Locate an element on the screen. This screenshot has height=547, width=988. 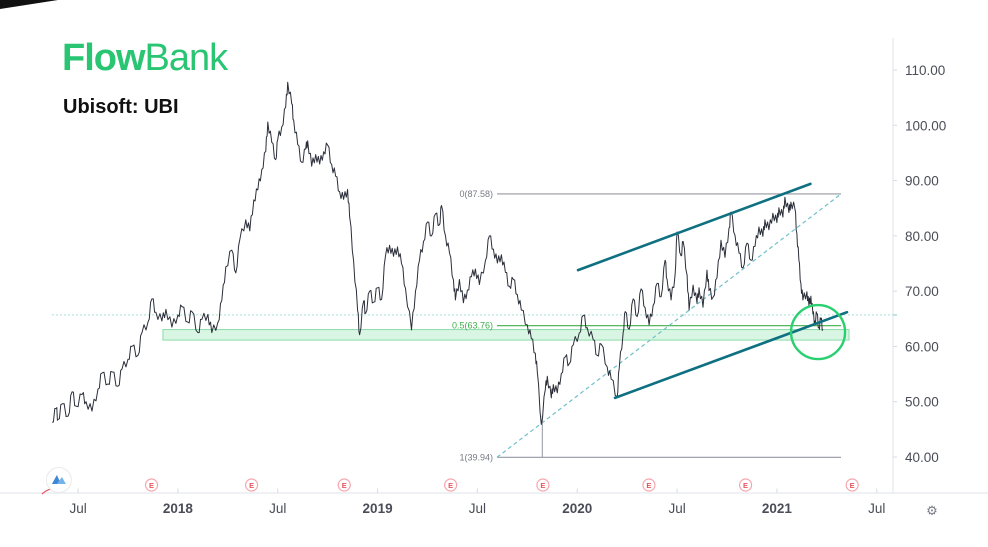
fib-level-label-1: 0.5(63.76) is located at coordinates (472, 326).